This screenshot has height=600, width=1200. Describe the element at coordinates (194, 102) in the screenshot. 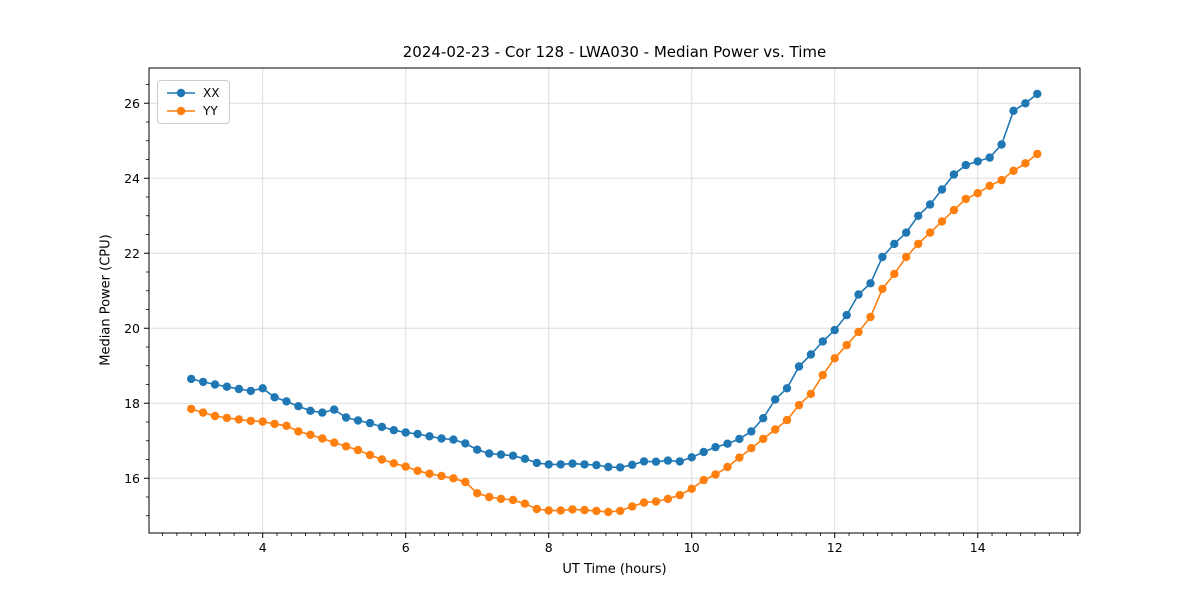

I see `legend: XX YY` at that location.